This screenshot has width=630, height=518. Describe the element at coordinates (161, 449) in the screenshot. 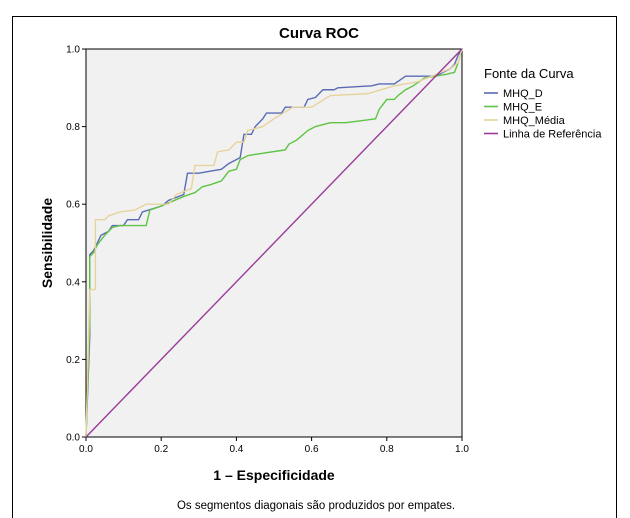

I see `x-tick-label: 0.2` at that location.